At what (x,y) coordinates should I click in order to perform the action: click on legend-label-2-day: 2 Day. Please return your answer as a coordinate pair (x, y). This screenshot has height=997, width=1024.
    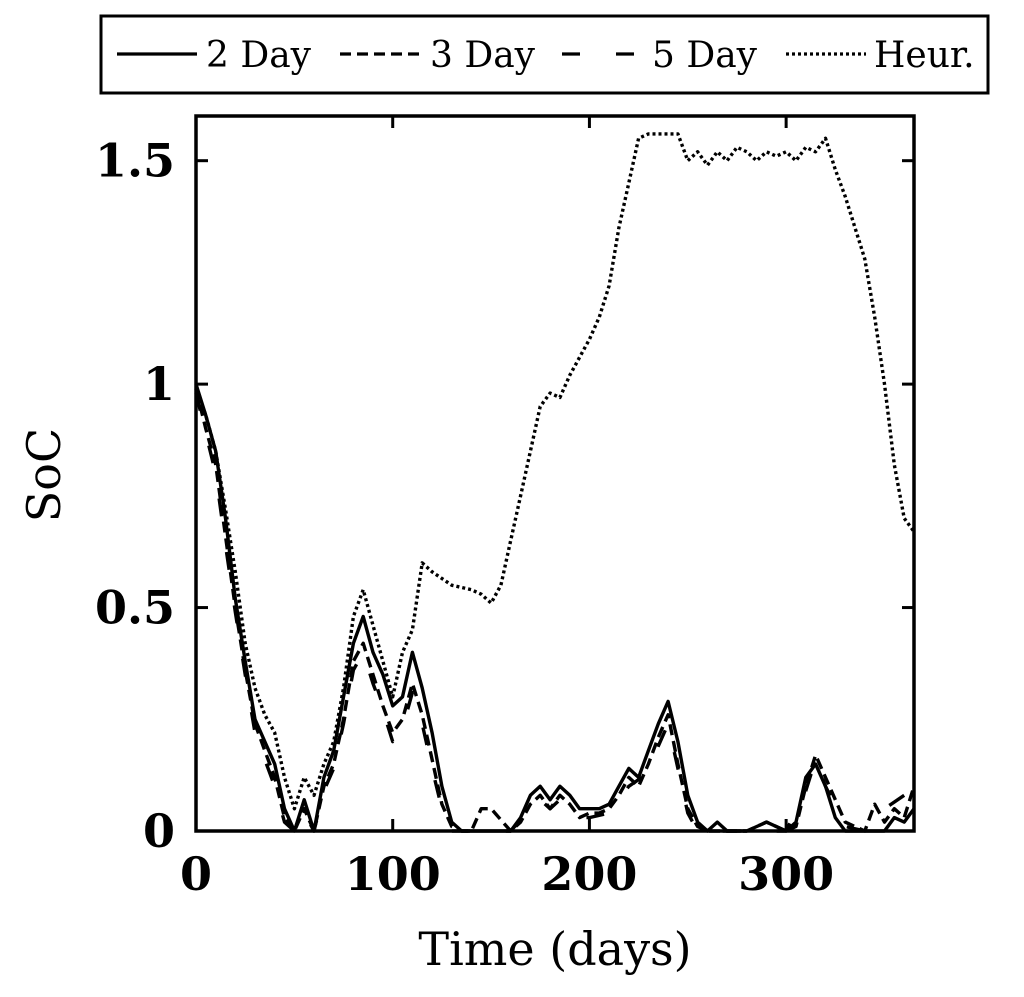
    Looking at the image, I should click on (259, 55).